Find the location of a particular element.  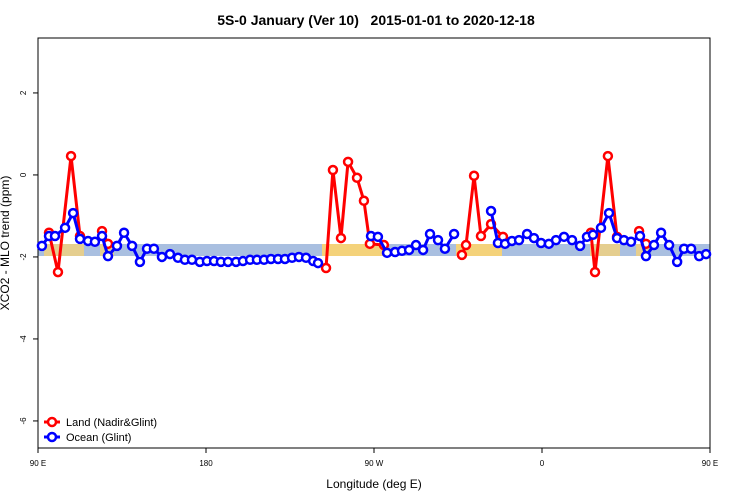

y-tick-label: -4 is located at coordinates (23, 339).